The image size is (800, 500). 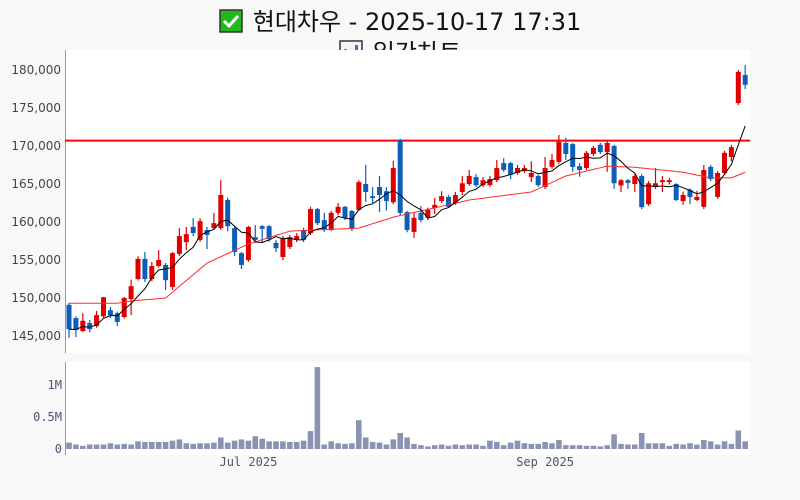 What do you see at coordinates (36, 260) in the screenshot?
I see `price-tick-label: 155,000` at bounding box center [36, 260].